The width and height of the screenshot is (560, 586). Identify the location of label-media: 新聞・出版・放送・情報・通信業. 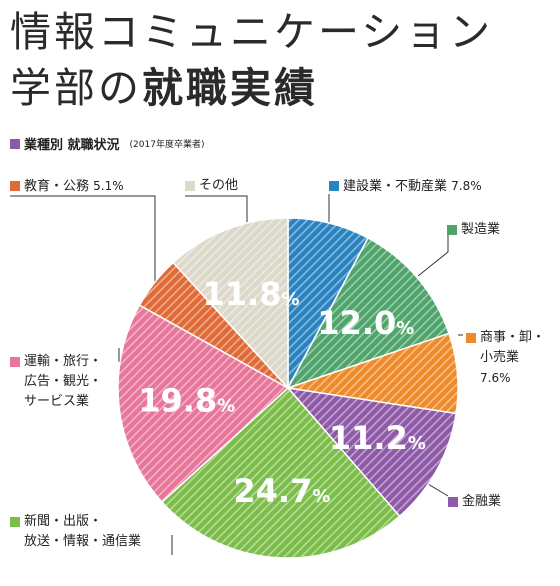
(75, 532).